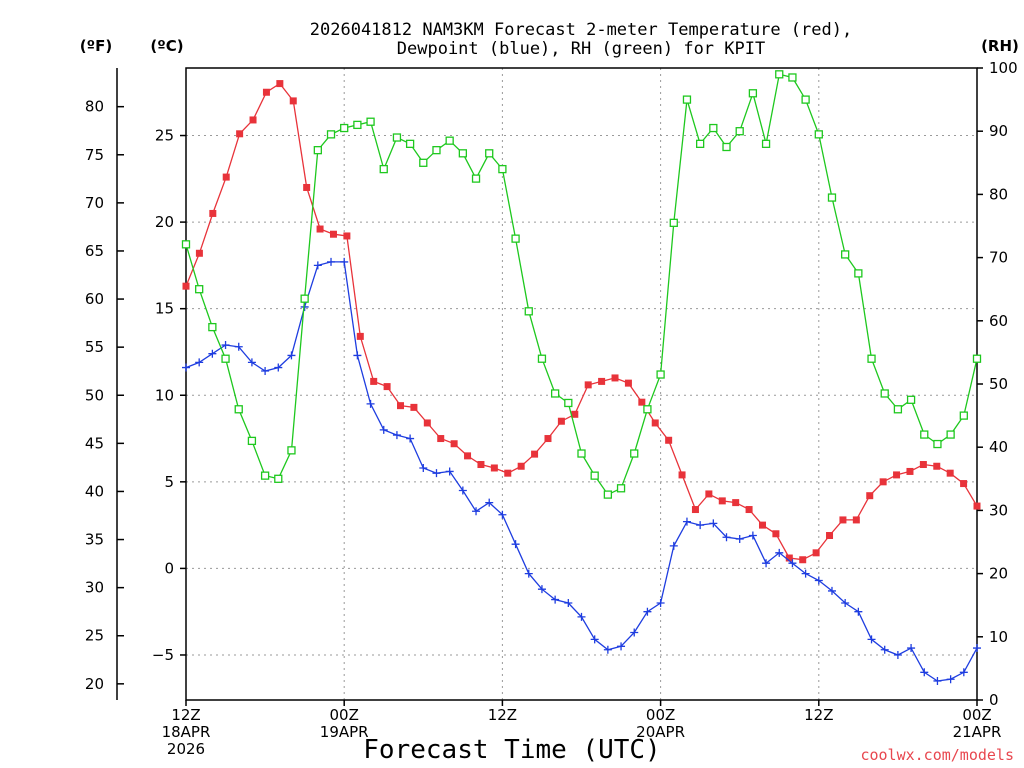  I want to click on fahrenheit-tick-label: 55, so click(94, 347).